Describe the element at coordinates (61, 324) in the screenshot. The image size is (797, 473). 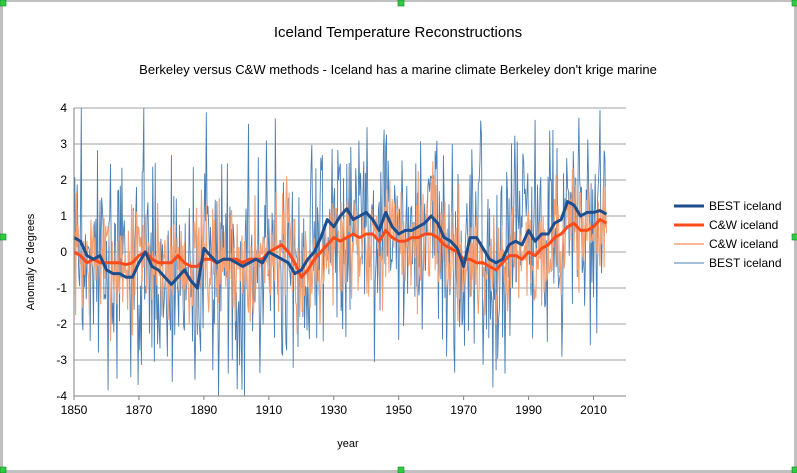
I see `y-tick-label: -2` at that location.